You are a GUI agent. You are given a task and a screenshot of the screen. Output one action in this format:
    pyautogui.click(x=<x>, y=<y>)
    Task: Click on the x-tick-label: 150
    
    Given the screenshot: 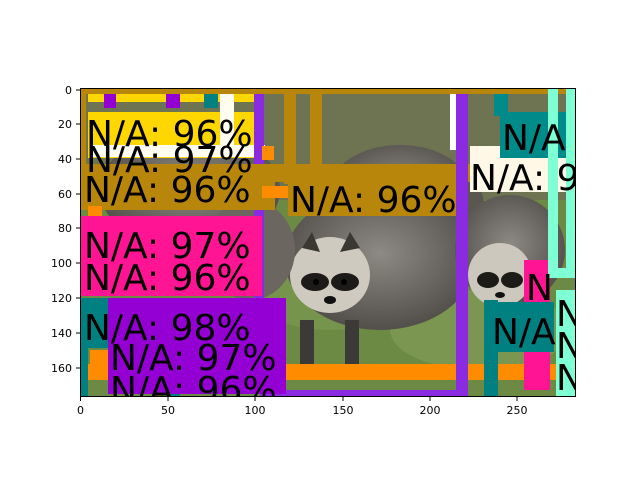 What is the action you would take?
    pyautogui.click(x=343, y=410)
    